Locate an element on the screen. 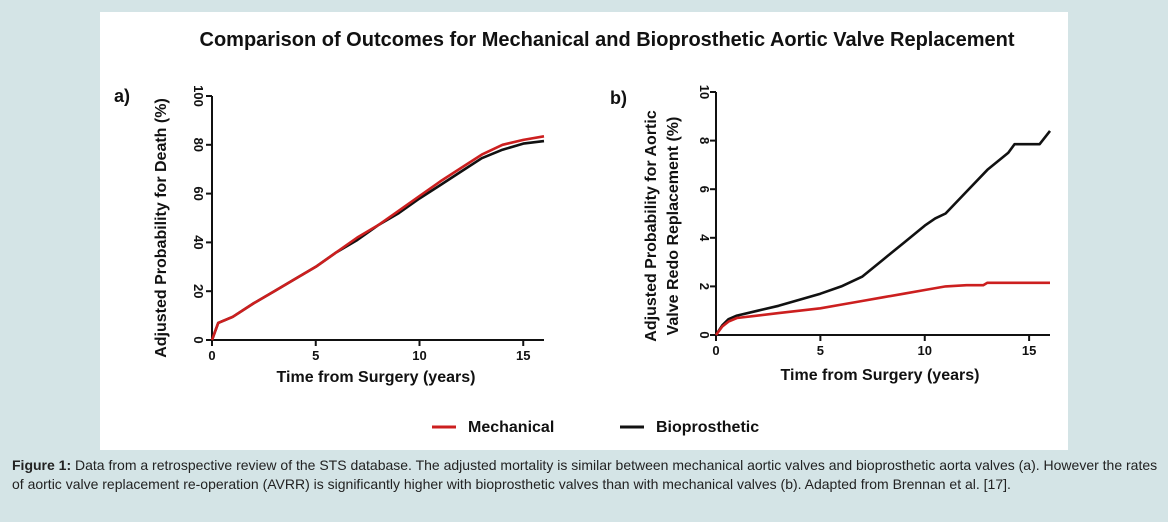  caption-label: Figure 1: is located at coordinates (42, 465).